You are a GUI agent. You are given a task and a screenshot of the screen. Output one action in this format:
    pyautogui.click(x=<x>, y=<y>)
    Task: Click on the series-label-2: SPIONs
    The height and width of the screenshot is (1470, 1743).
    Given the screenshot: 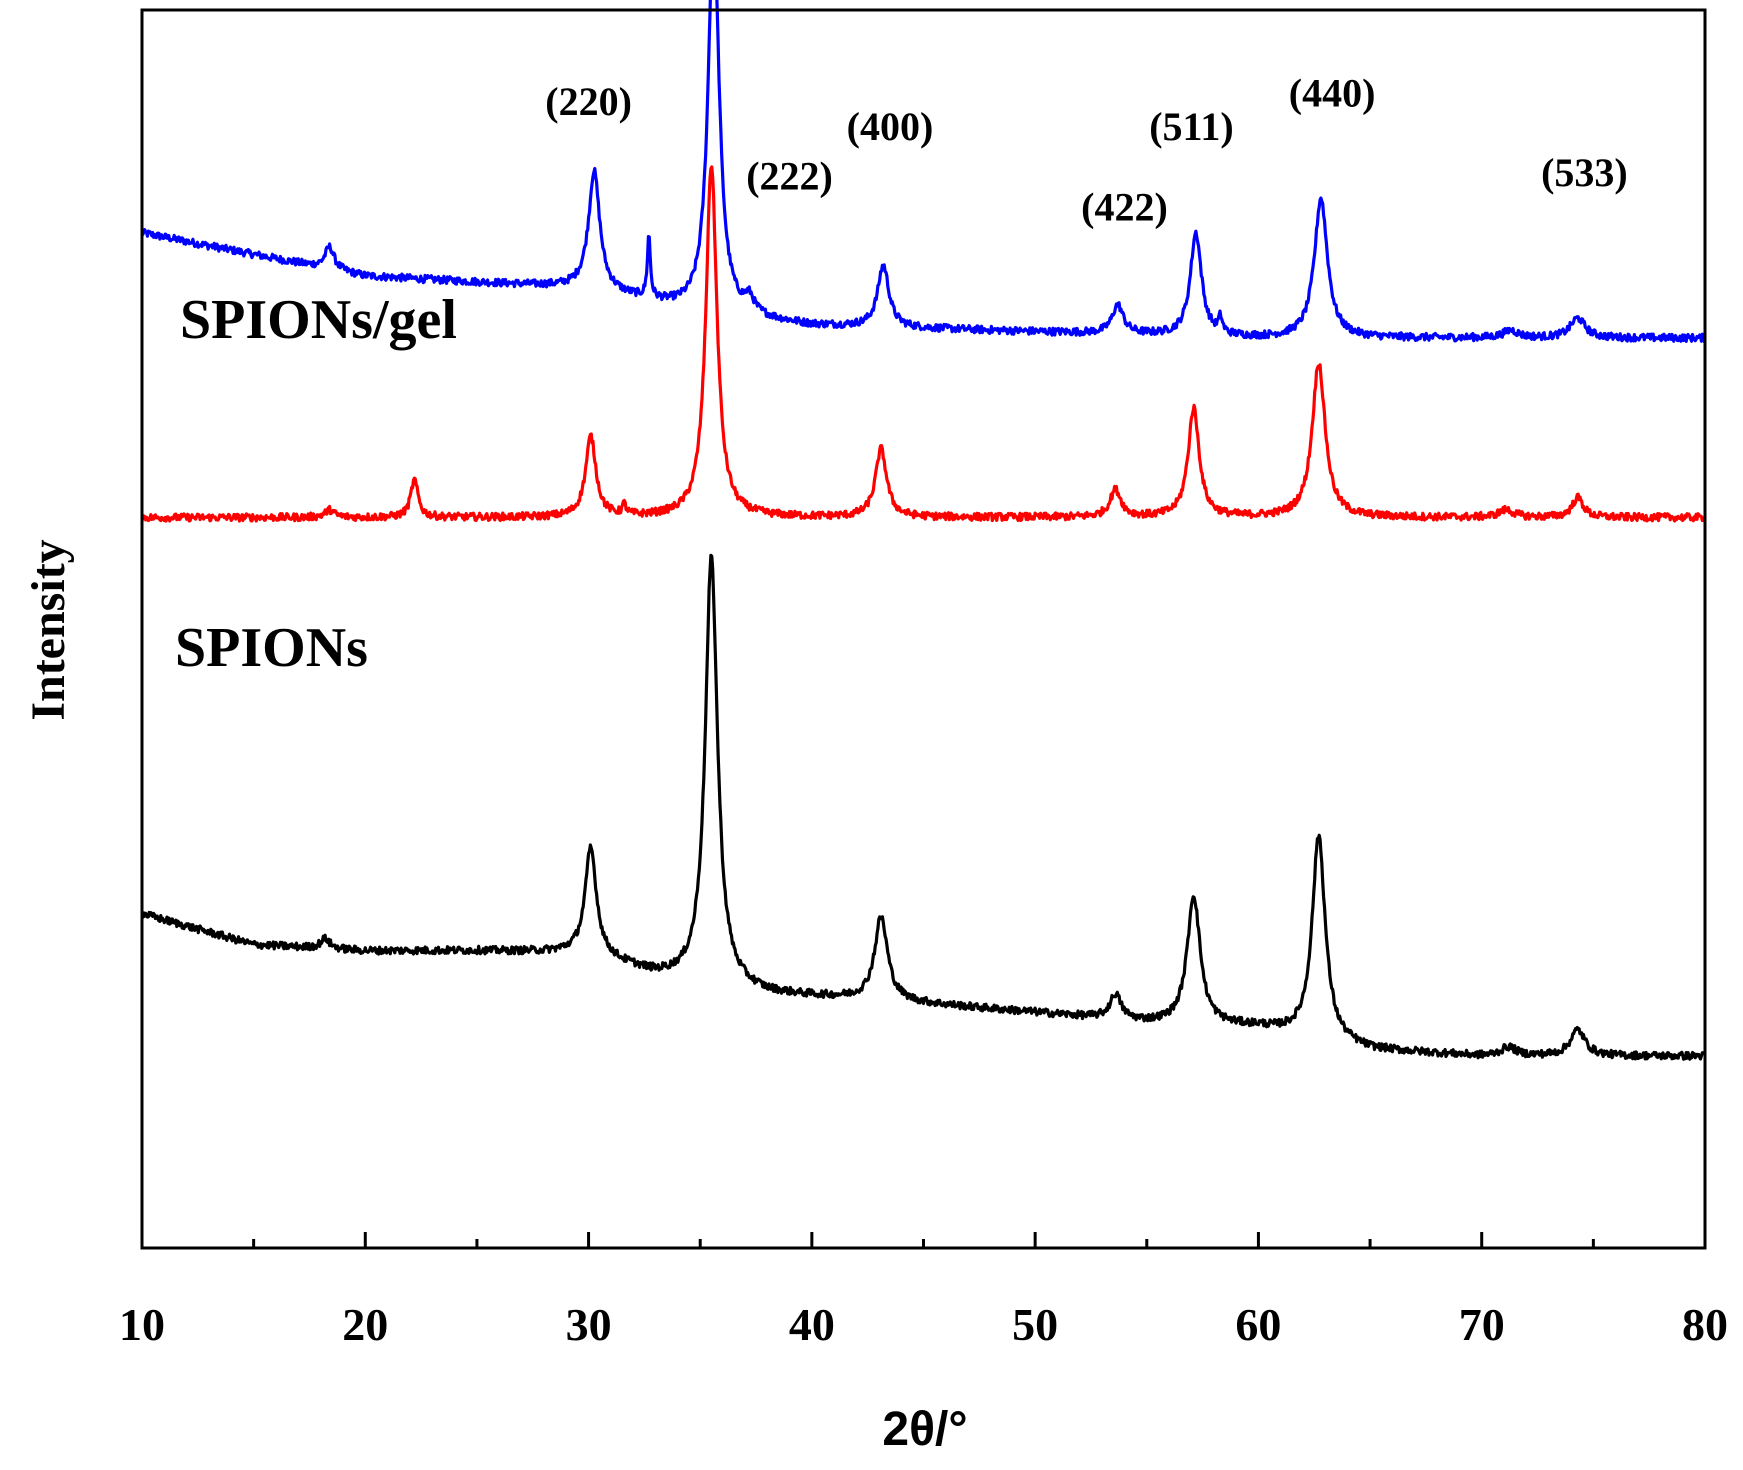 What is the action you would take?
    pyautogui.click(x=271, y=648)
    